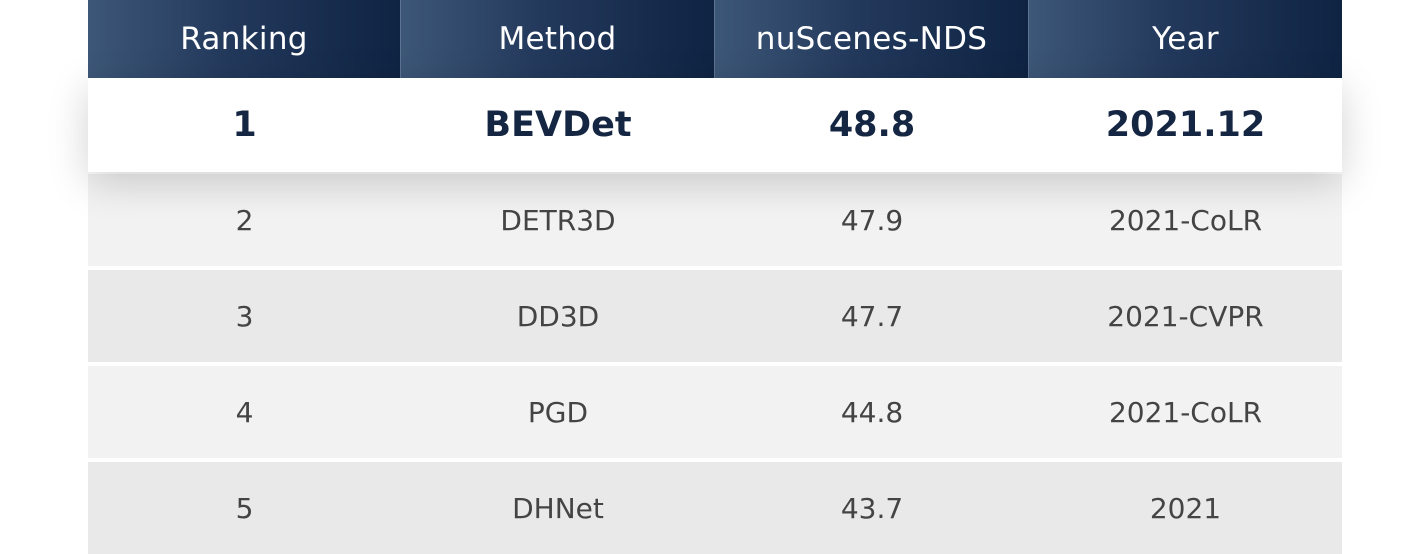 The image size is (1428, 554). What do you see at coordinates (1185, 508) in the screenshot?
I see `year-cell: 2021` at bounding box center [1185, 508].